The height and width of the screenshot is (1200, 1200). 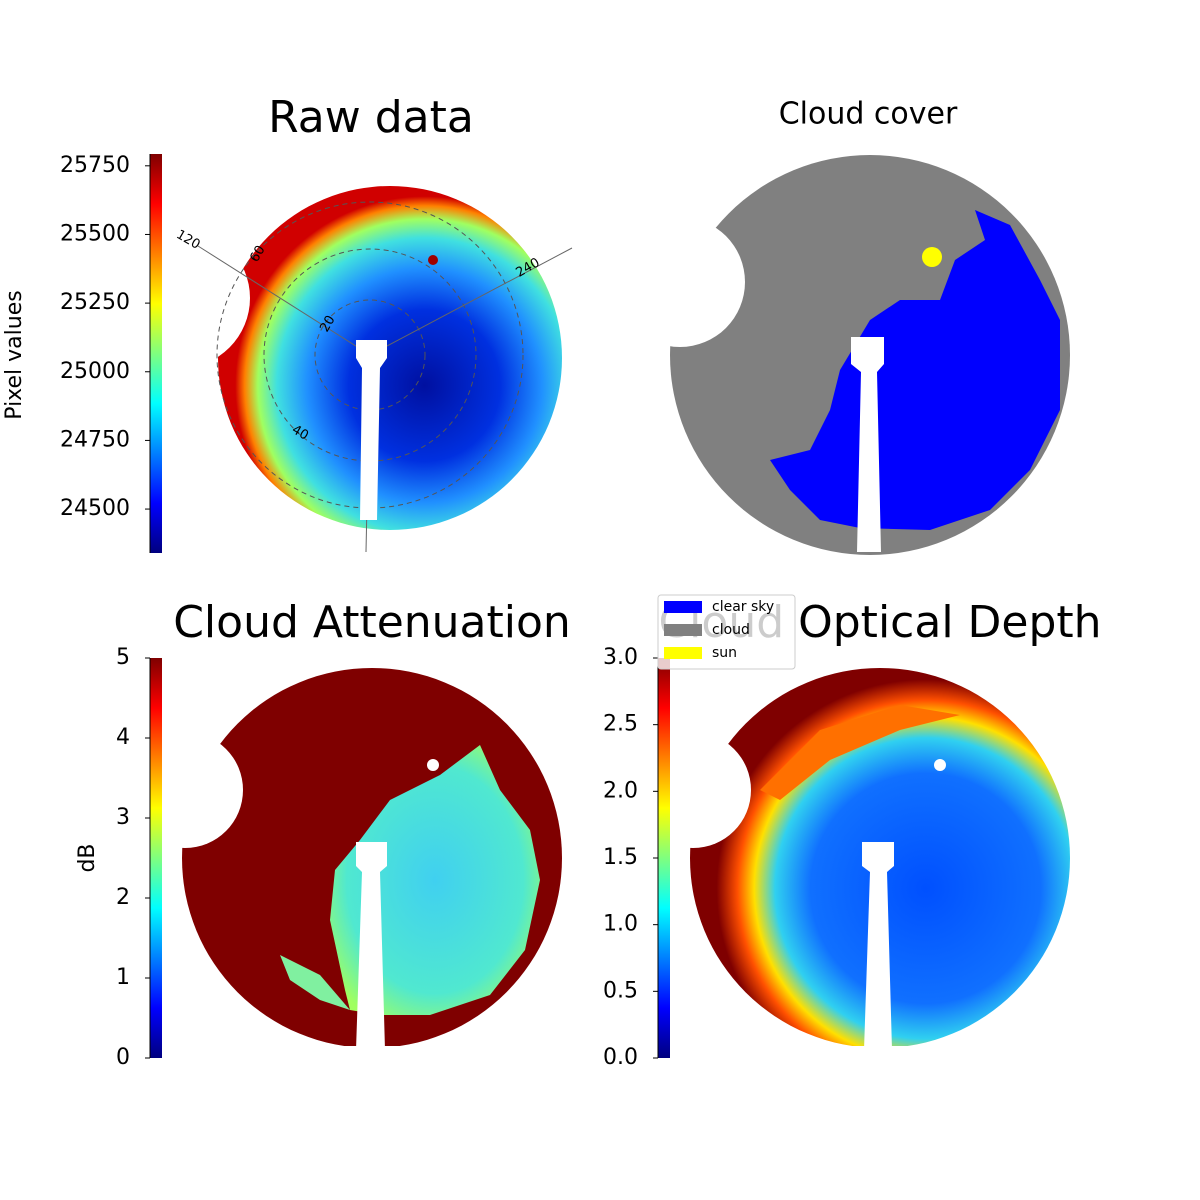 What do you see at coordinates (743, 607) in the screenshot?
I see `legend-label: clear sky` at bounding box center [743, 607].